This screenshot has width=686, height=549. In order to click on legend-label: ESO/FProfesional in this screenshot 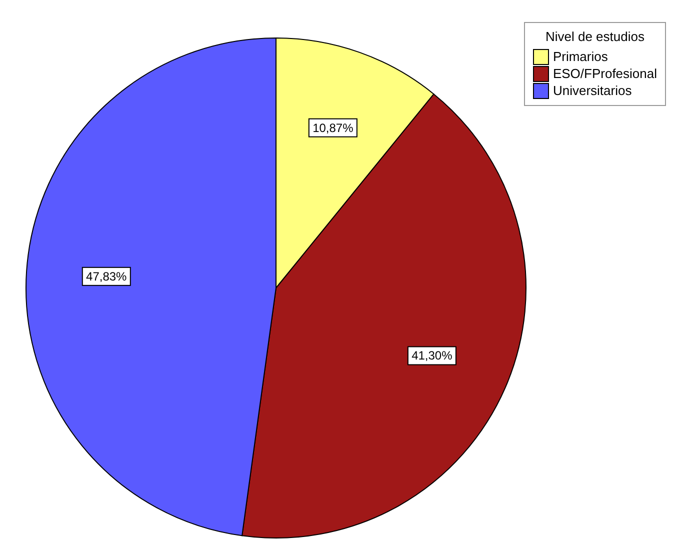, I will do `click(604, 73)`.